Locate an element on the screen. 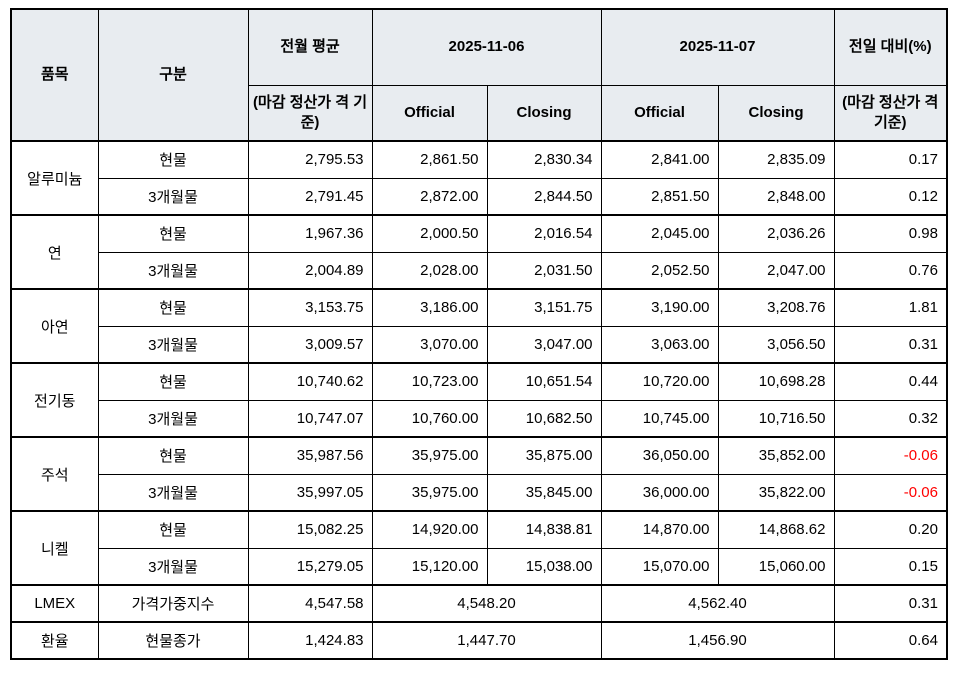 The width and height of the screenshot is (956, 684). prev-avg-cell: 15,279.05 is located at coordinates (310, 566).